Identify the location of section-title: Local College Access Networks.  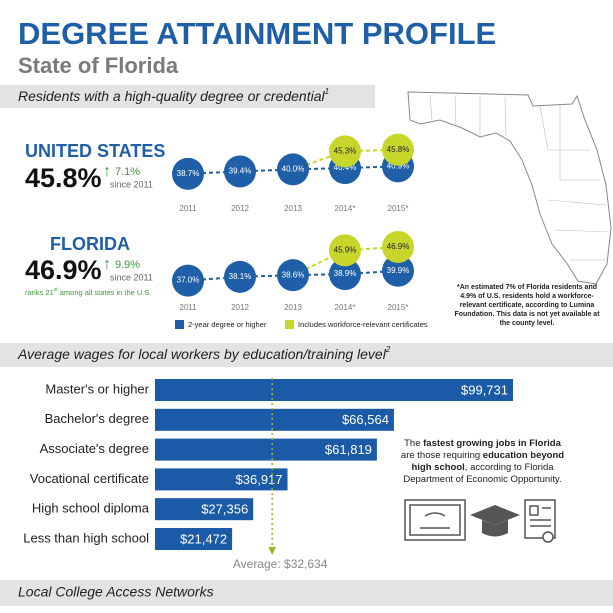
(116, 592).